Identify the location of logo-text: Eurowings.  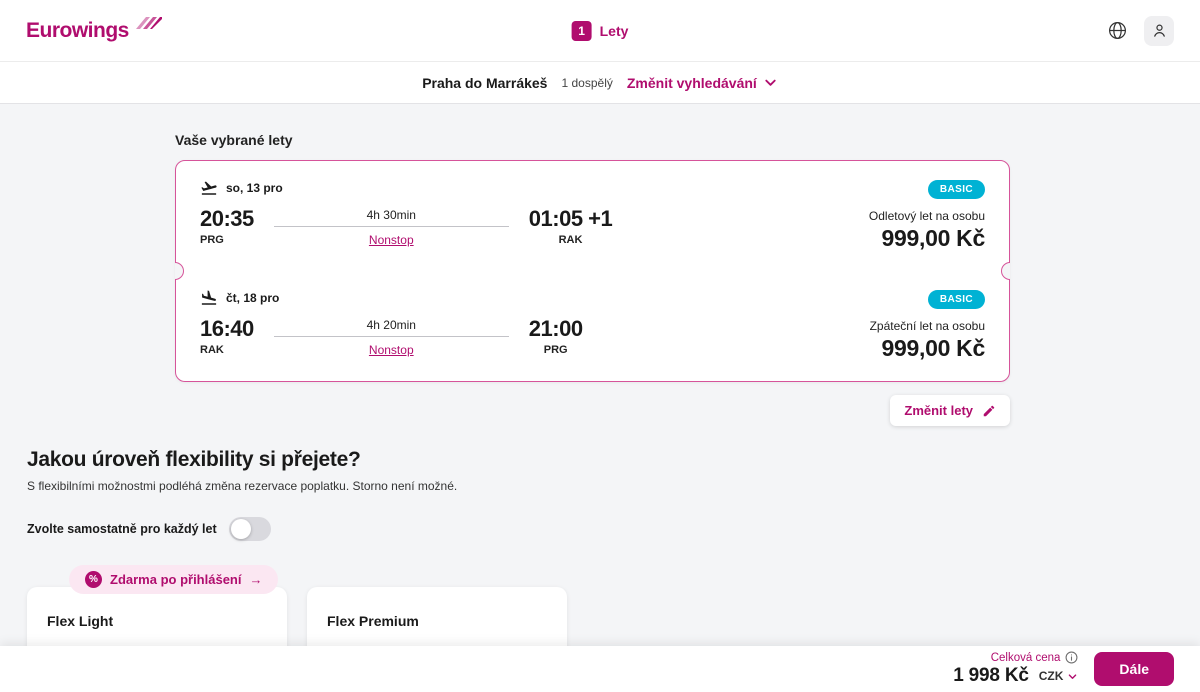
(77, 30).